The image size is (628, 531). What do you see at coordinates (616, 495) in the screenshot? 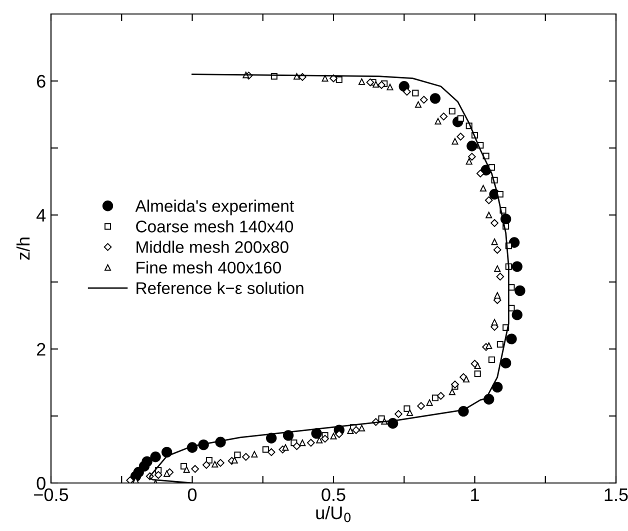
I see `x-tick-label: 1.5` at bounding box center [616, 495].